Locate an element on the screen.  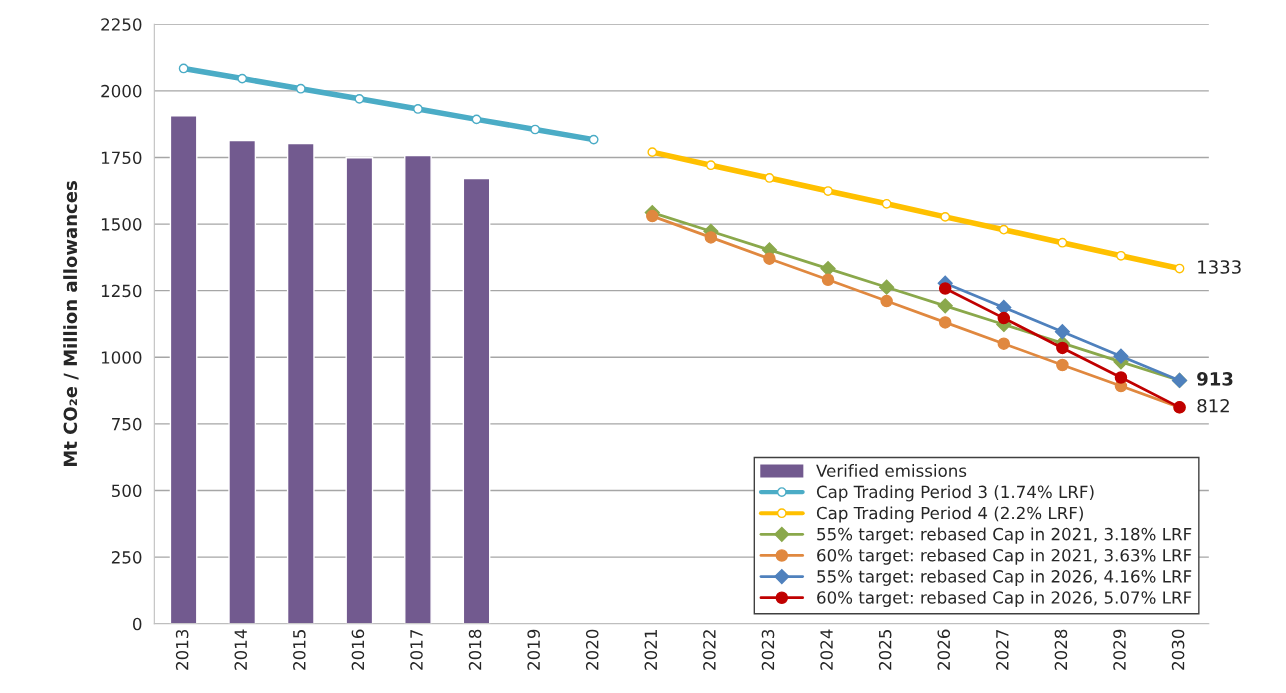
x-tick-label: 2024 is located at coordinates (826, 649).